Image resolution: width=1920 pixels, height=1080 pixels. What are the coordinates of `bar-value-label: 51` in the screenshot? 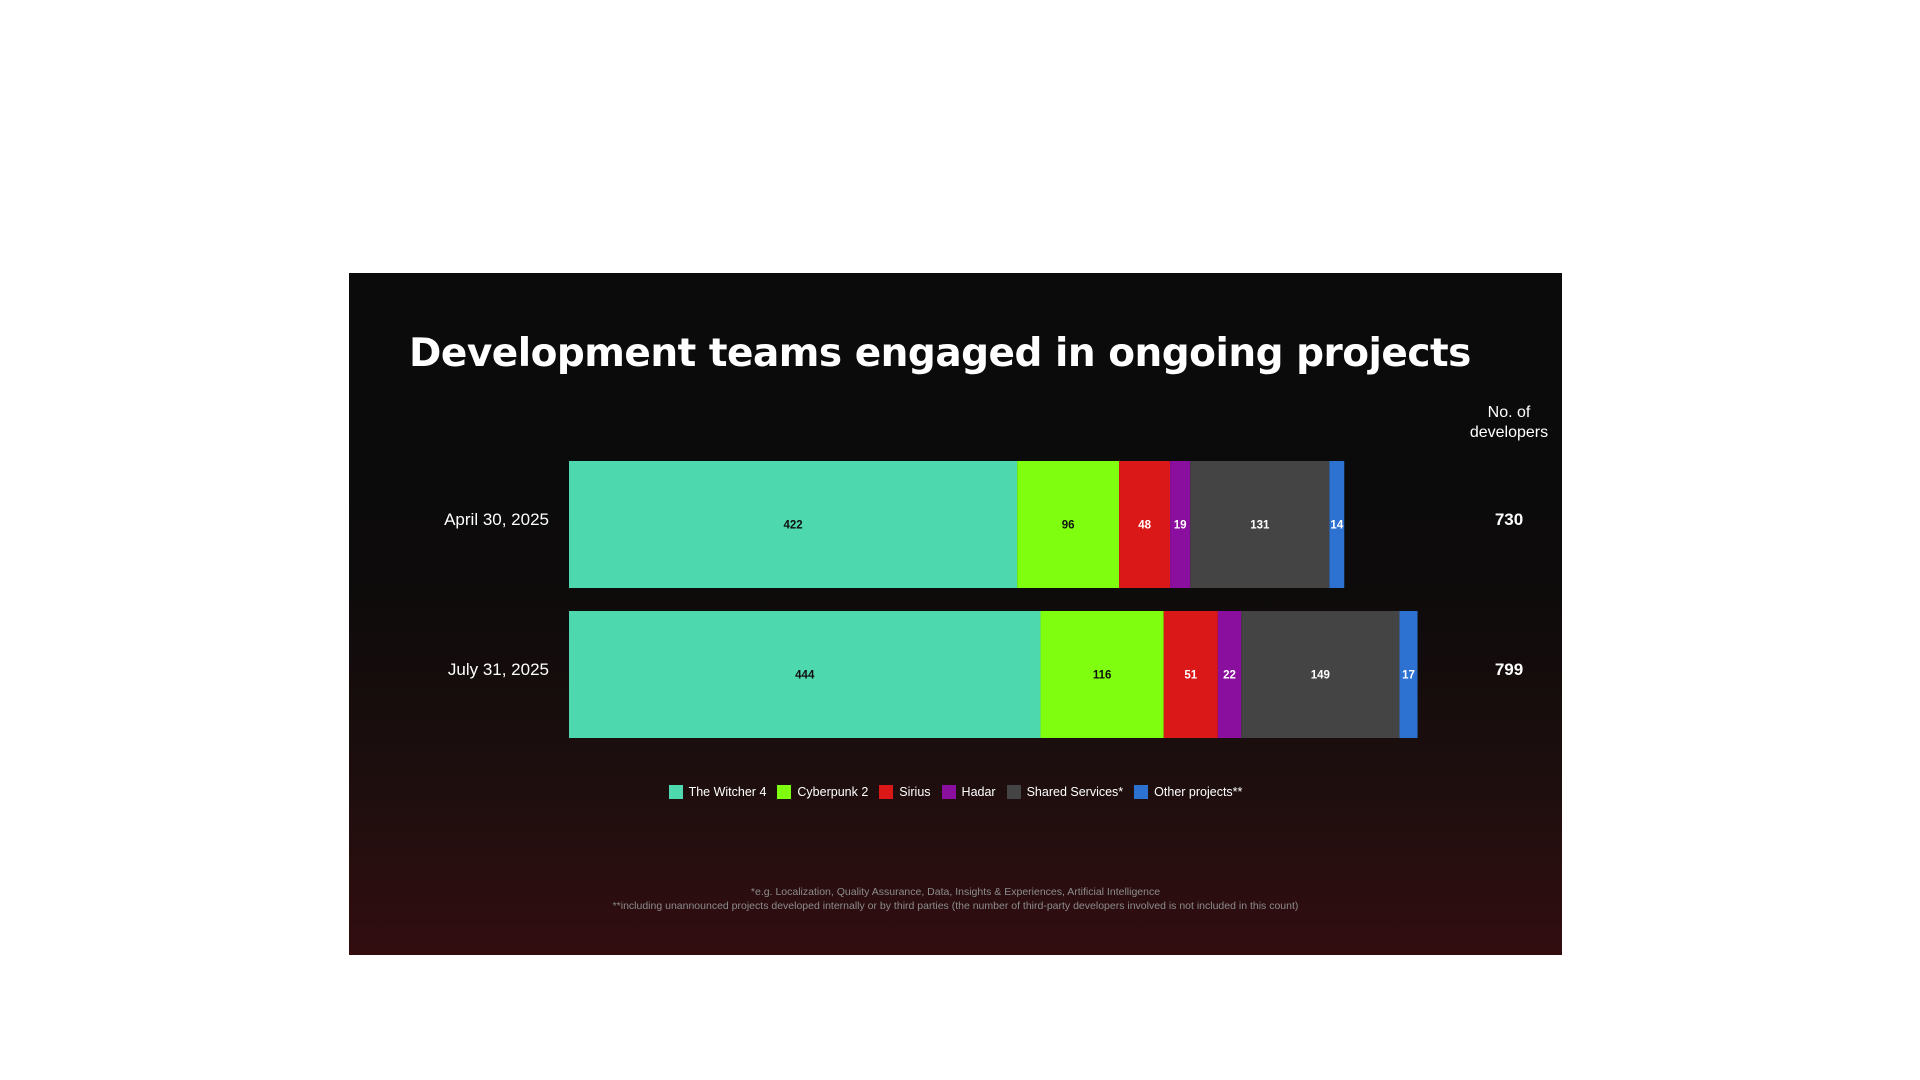 It's located at (1190, 676).